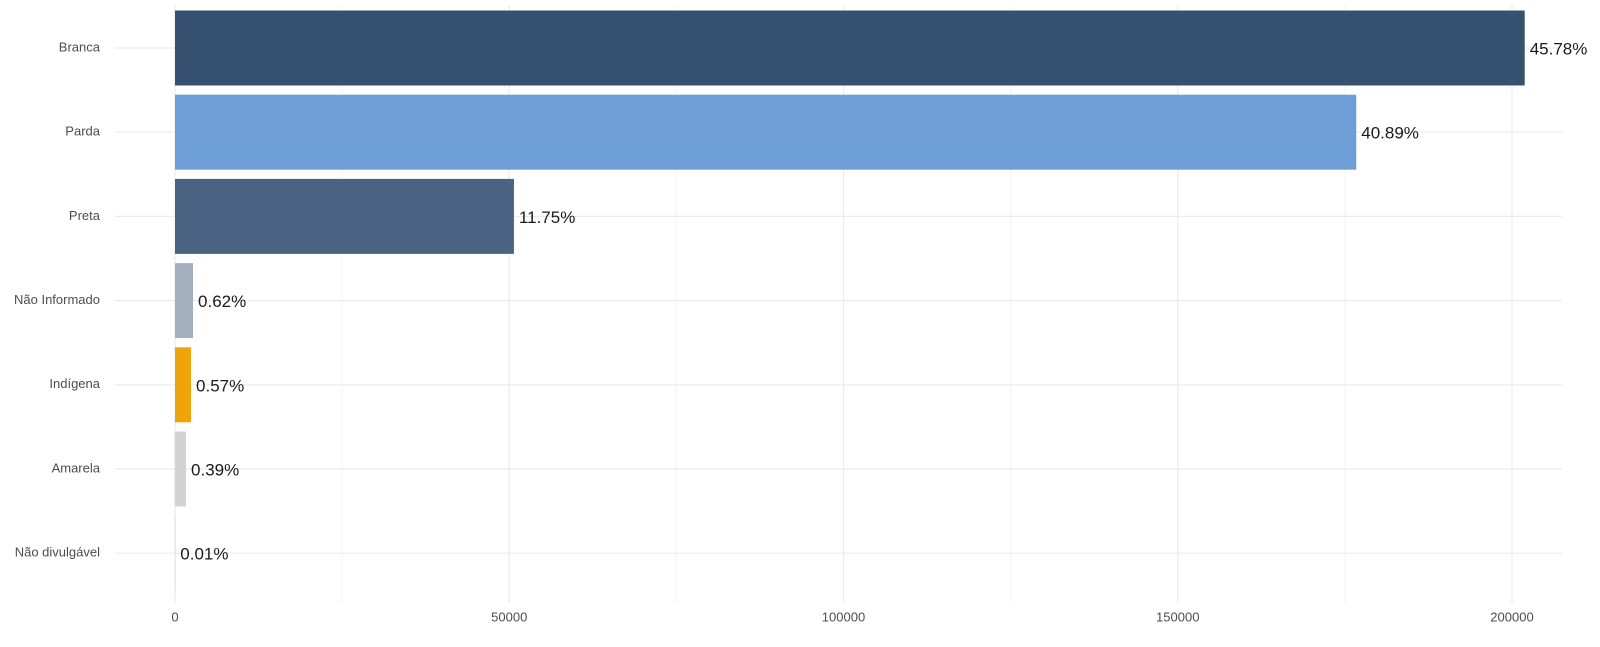 Image resolution: width=1600 pixels, height=647 pixels. Describe the element at coordinates (1559, 48) in the screenshot. I see `value-label: 45.78%` at that location.